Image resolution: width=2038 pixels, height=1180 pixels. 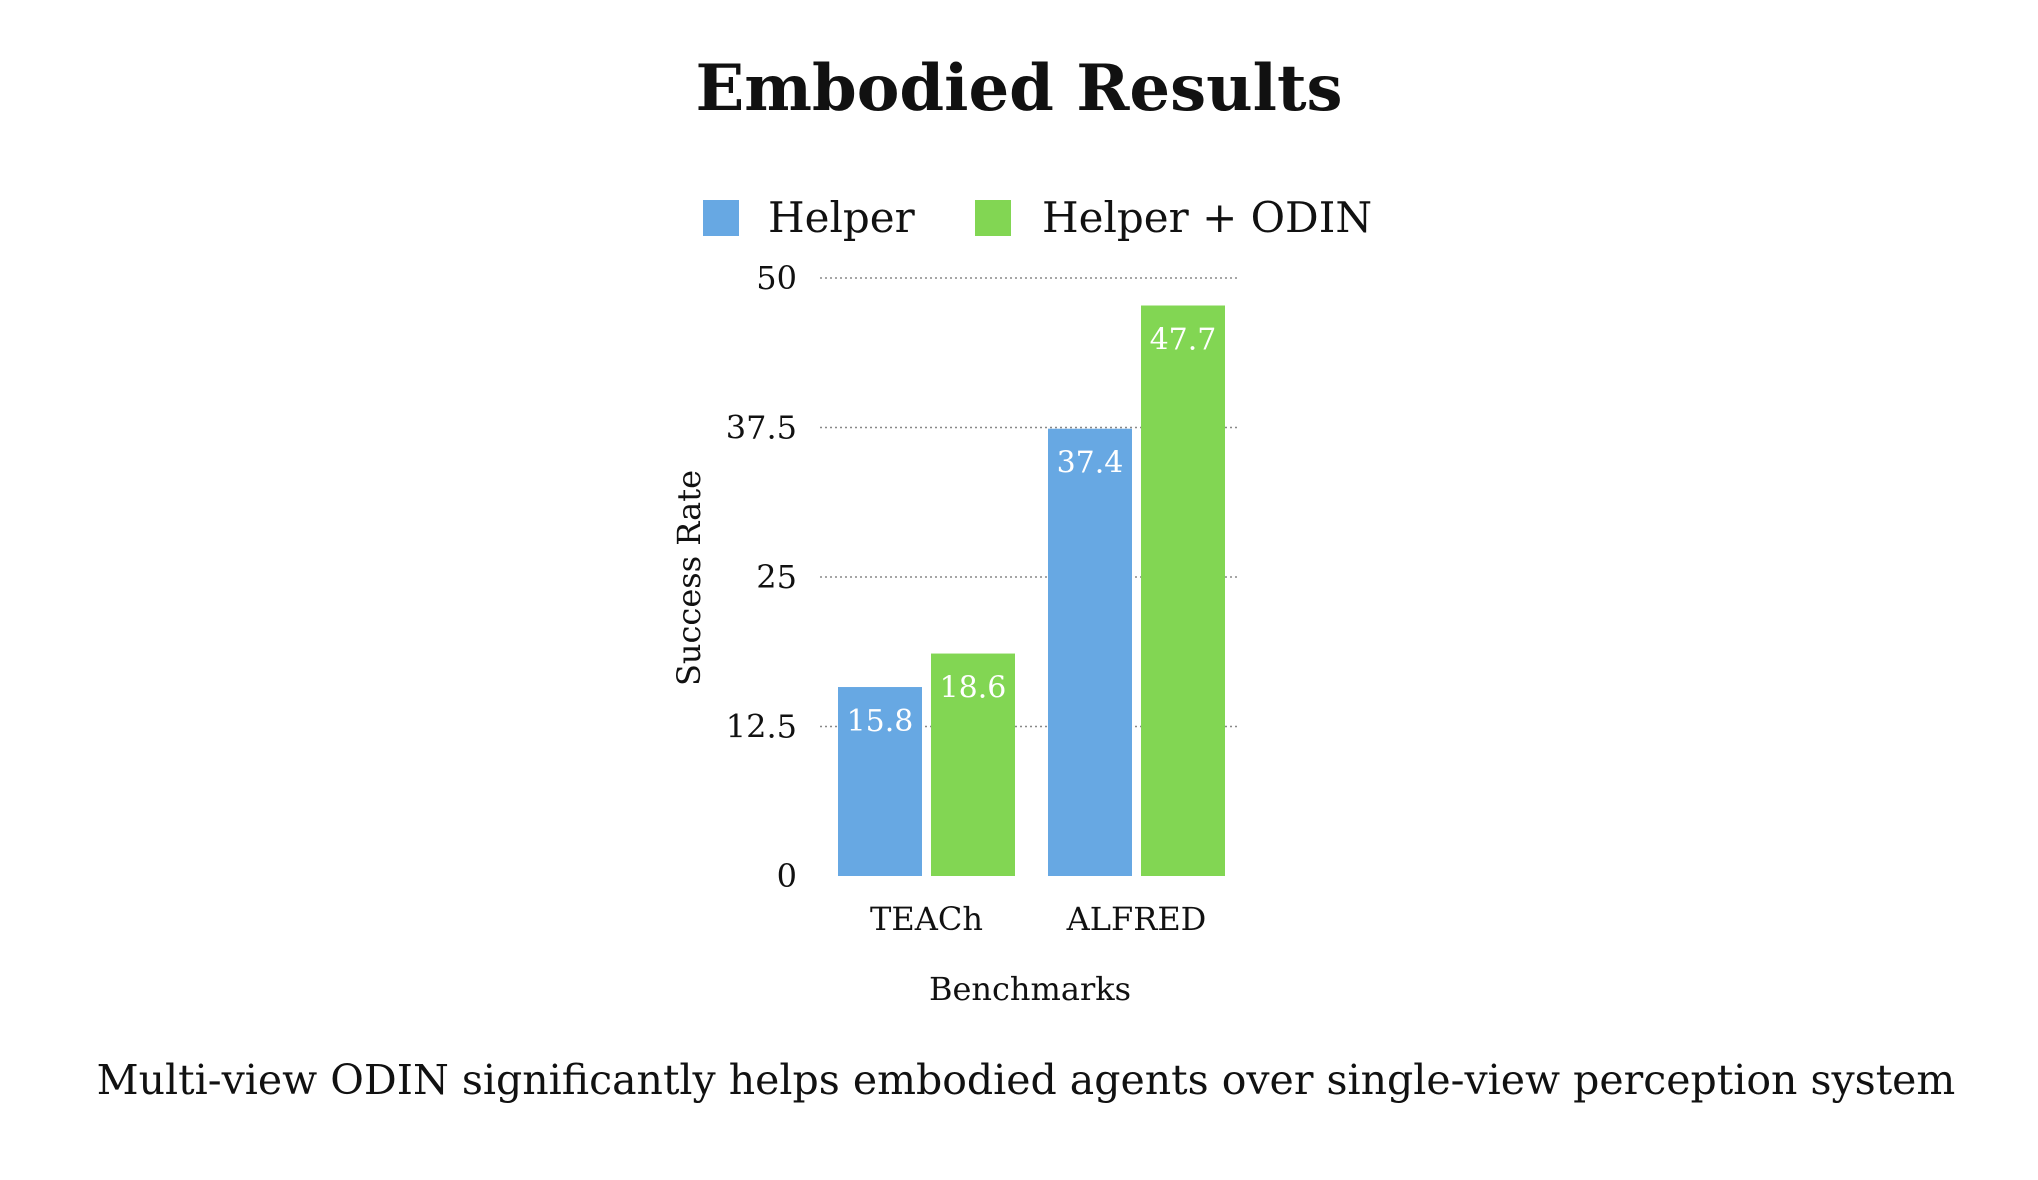 What do you see at coordinates (842, 217) in the screenshot?
I see `legend-label-helper: Helper` at bounding box center [842, 217].